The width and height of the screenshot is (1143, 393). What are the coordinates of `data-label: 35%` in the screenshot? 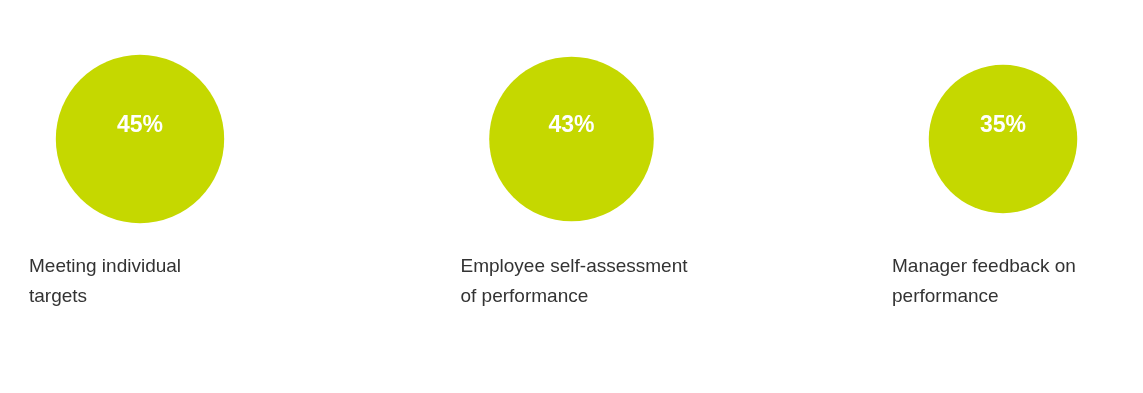 It's located at (1003, 124).